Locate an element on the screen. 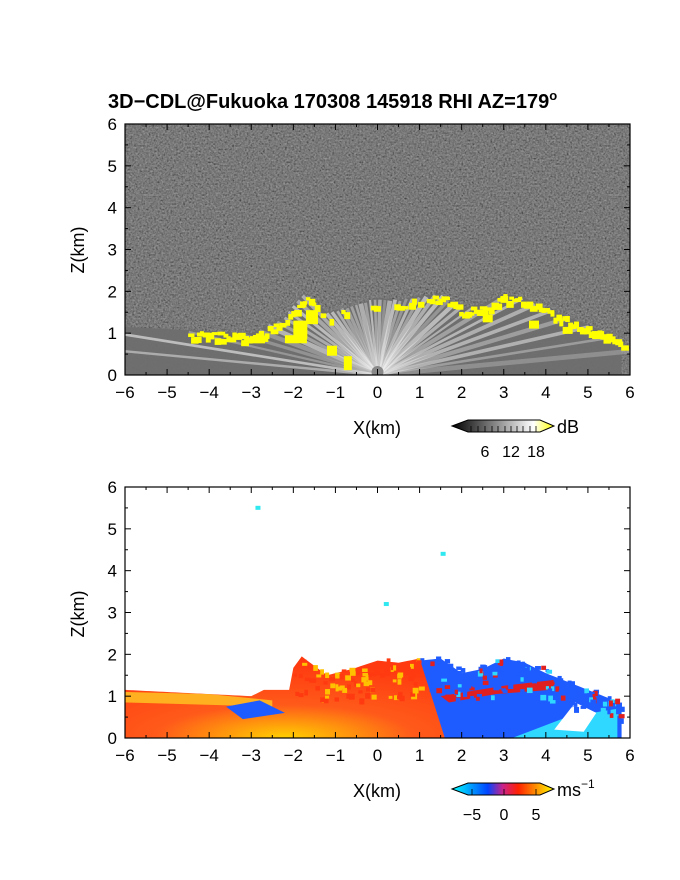 This screenshot has height=880, width=680. colorbar2-bar is located at coordinates (503, 789).